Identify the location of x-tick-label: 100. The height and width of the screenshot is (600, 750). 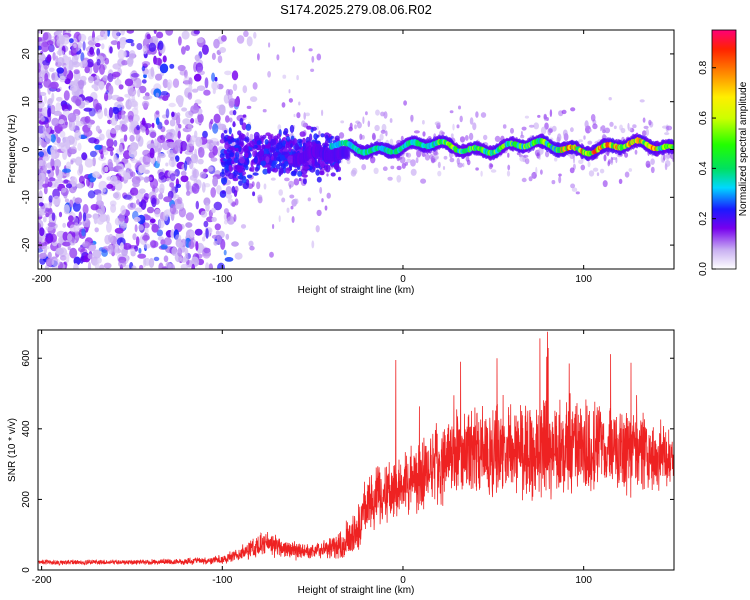
(583, 279).